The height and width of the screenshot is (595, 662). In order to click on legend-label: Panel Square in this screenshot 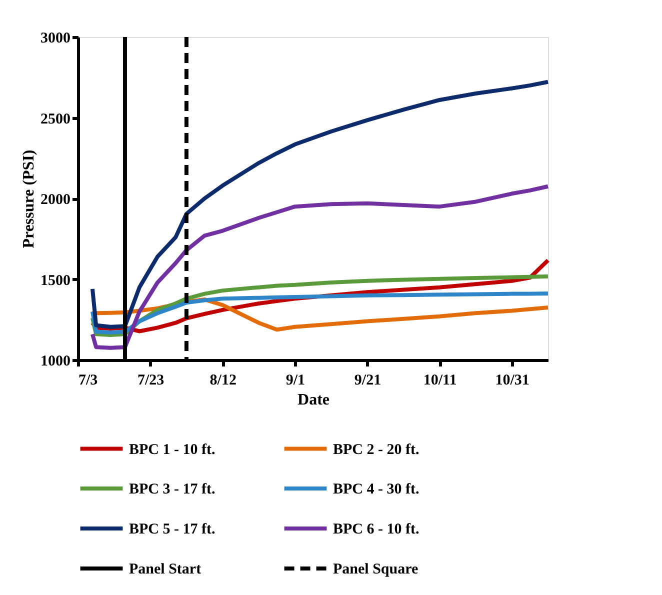, I will do `click(375, 570)`.